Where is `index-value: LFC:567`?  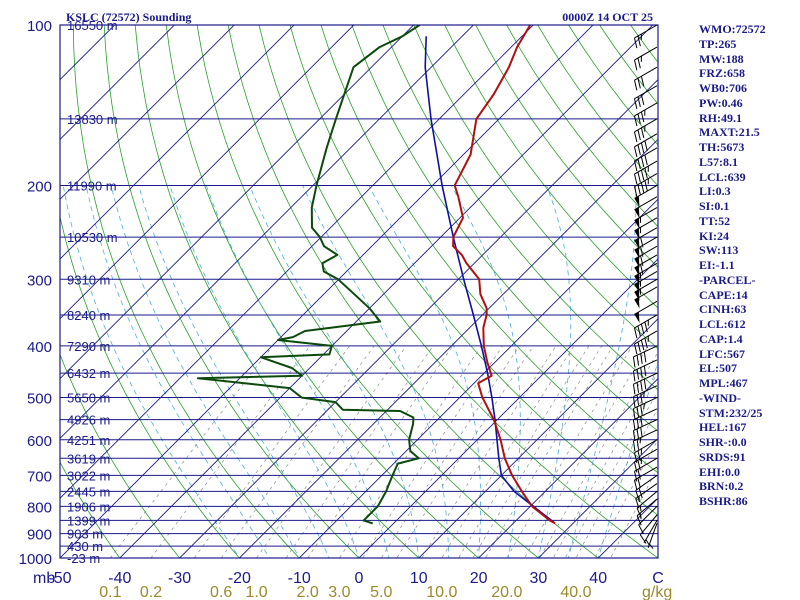 index-value: LFC:567 is located at coordinates (722, 353).